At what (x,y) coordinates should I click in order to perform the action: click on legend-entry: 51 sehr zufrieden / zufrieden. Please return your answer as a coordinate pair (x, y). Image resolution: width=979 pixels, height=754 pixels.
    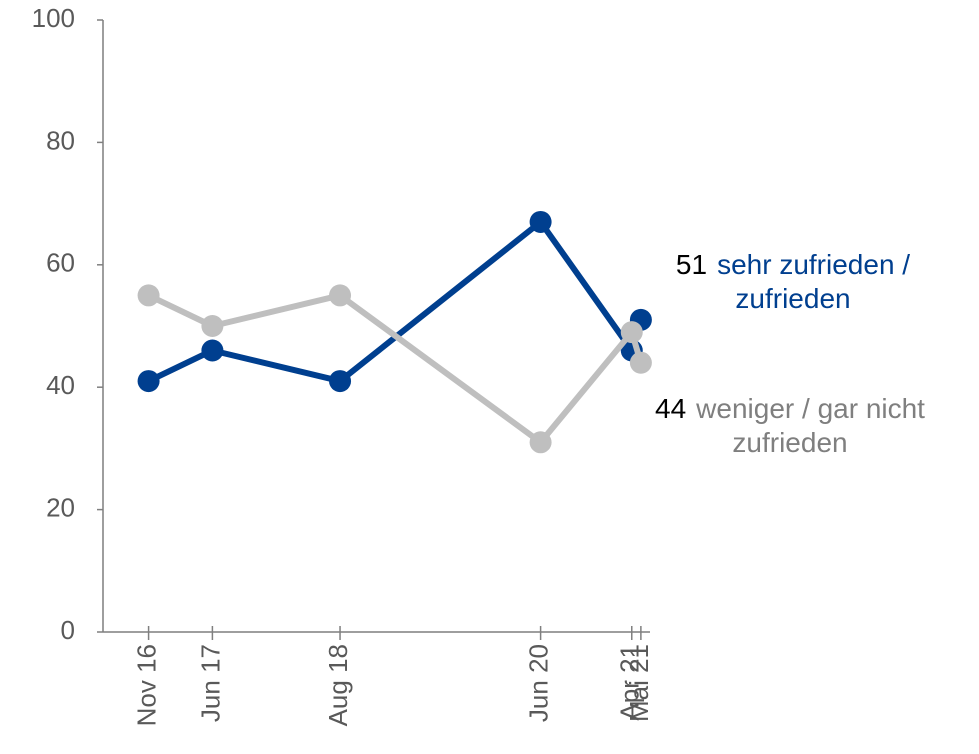
    Looking at the image, I should click on (793, 282).